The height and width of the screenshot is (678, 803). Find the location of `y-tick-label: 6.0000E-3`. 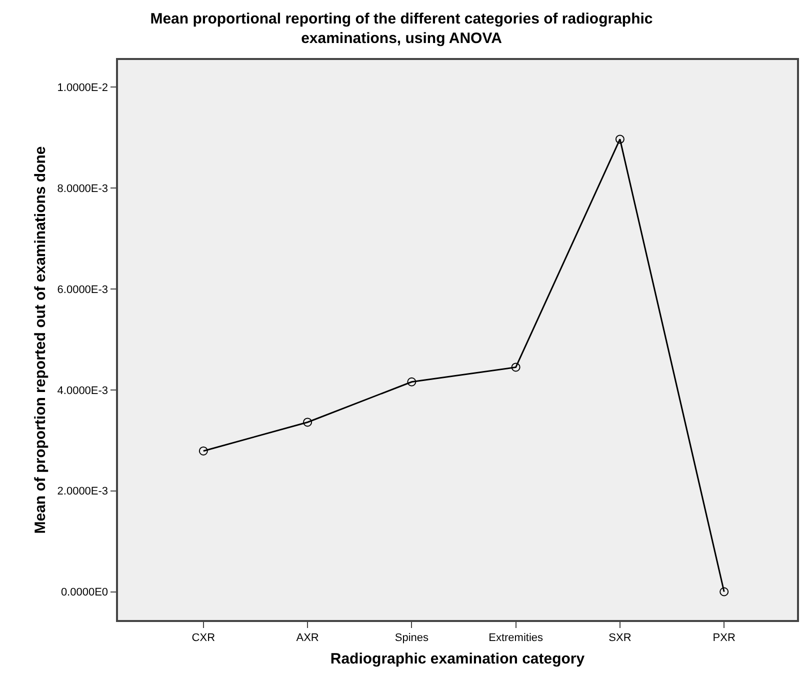

y-tick-label: 6.0000E-3 is located at coordinates (82, 290).